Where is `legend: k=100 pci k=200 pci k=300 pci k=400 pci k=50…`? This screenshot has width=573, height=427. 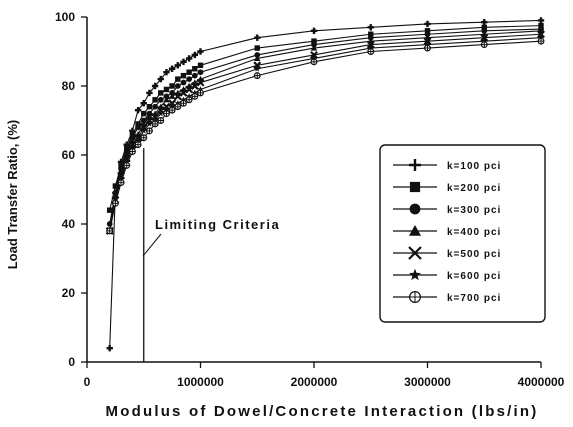 legend: k=100 pci k=200 pci k=300 pci k=400 pci k=50… is located at coordinates (462, 233).